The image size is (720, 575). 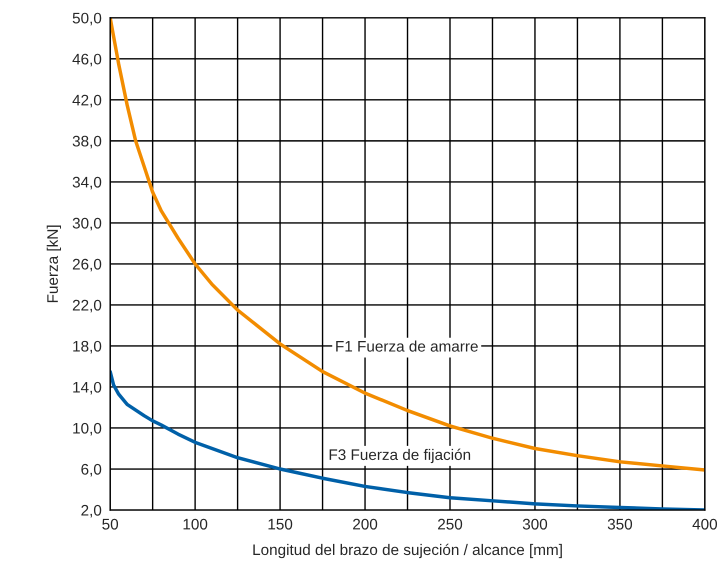 What do you see at coordinates (407, 551) in the screenshot?
I see `x-axis-title: Longitud del brazo de sujeción / alcance [mm]` at bounding box center [407, 551].